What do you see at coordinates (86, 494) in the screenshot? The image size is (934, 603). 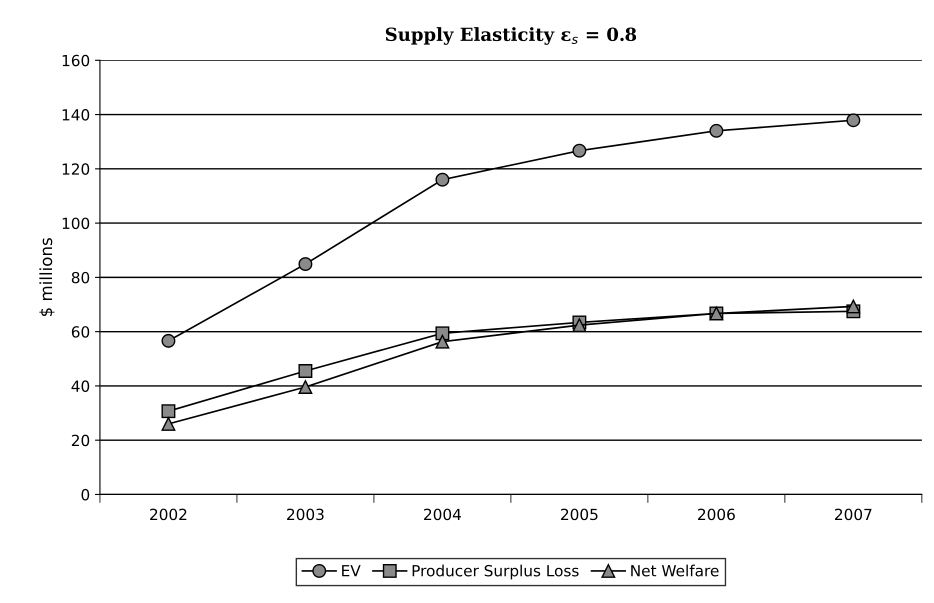 I see `y-tick-label: 0` at bounding box center [86, 494].